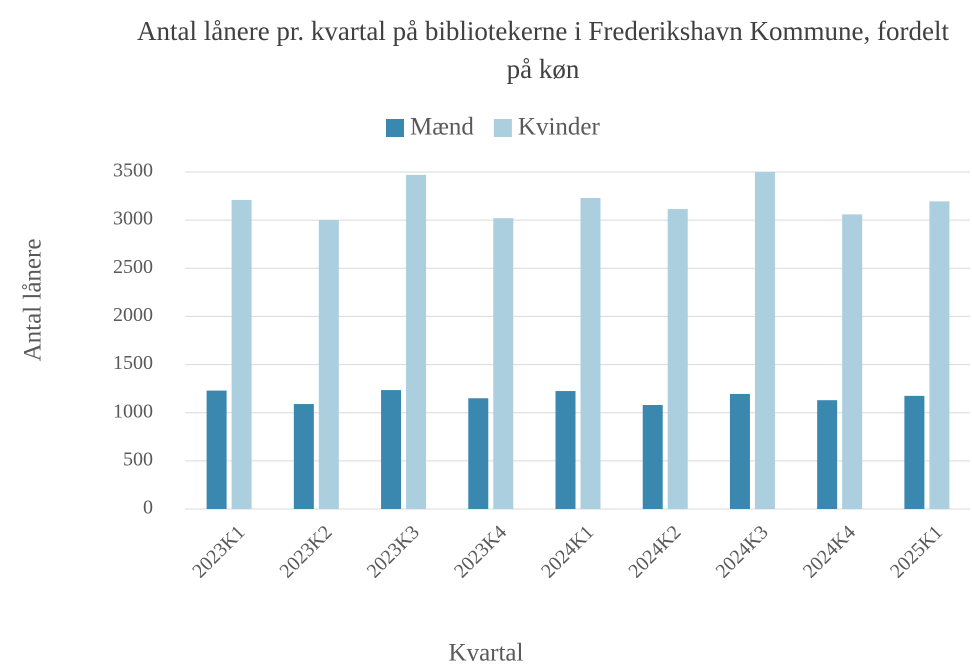 The image size is (972, 671). What do you see at coordinates (133, 363) in the screenshot?
I see `y-tick-label: 1500` at bounding box center [133, 363].